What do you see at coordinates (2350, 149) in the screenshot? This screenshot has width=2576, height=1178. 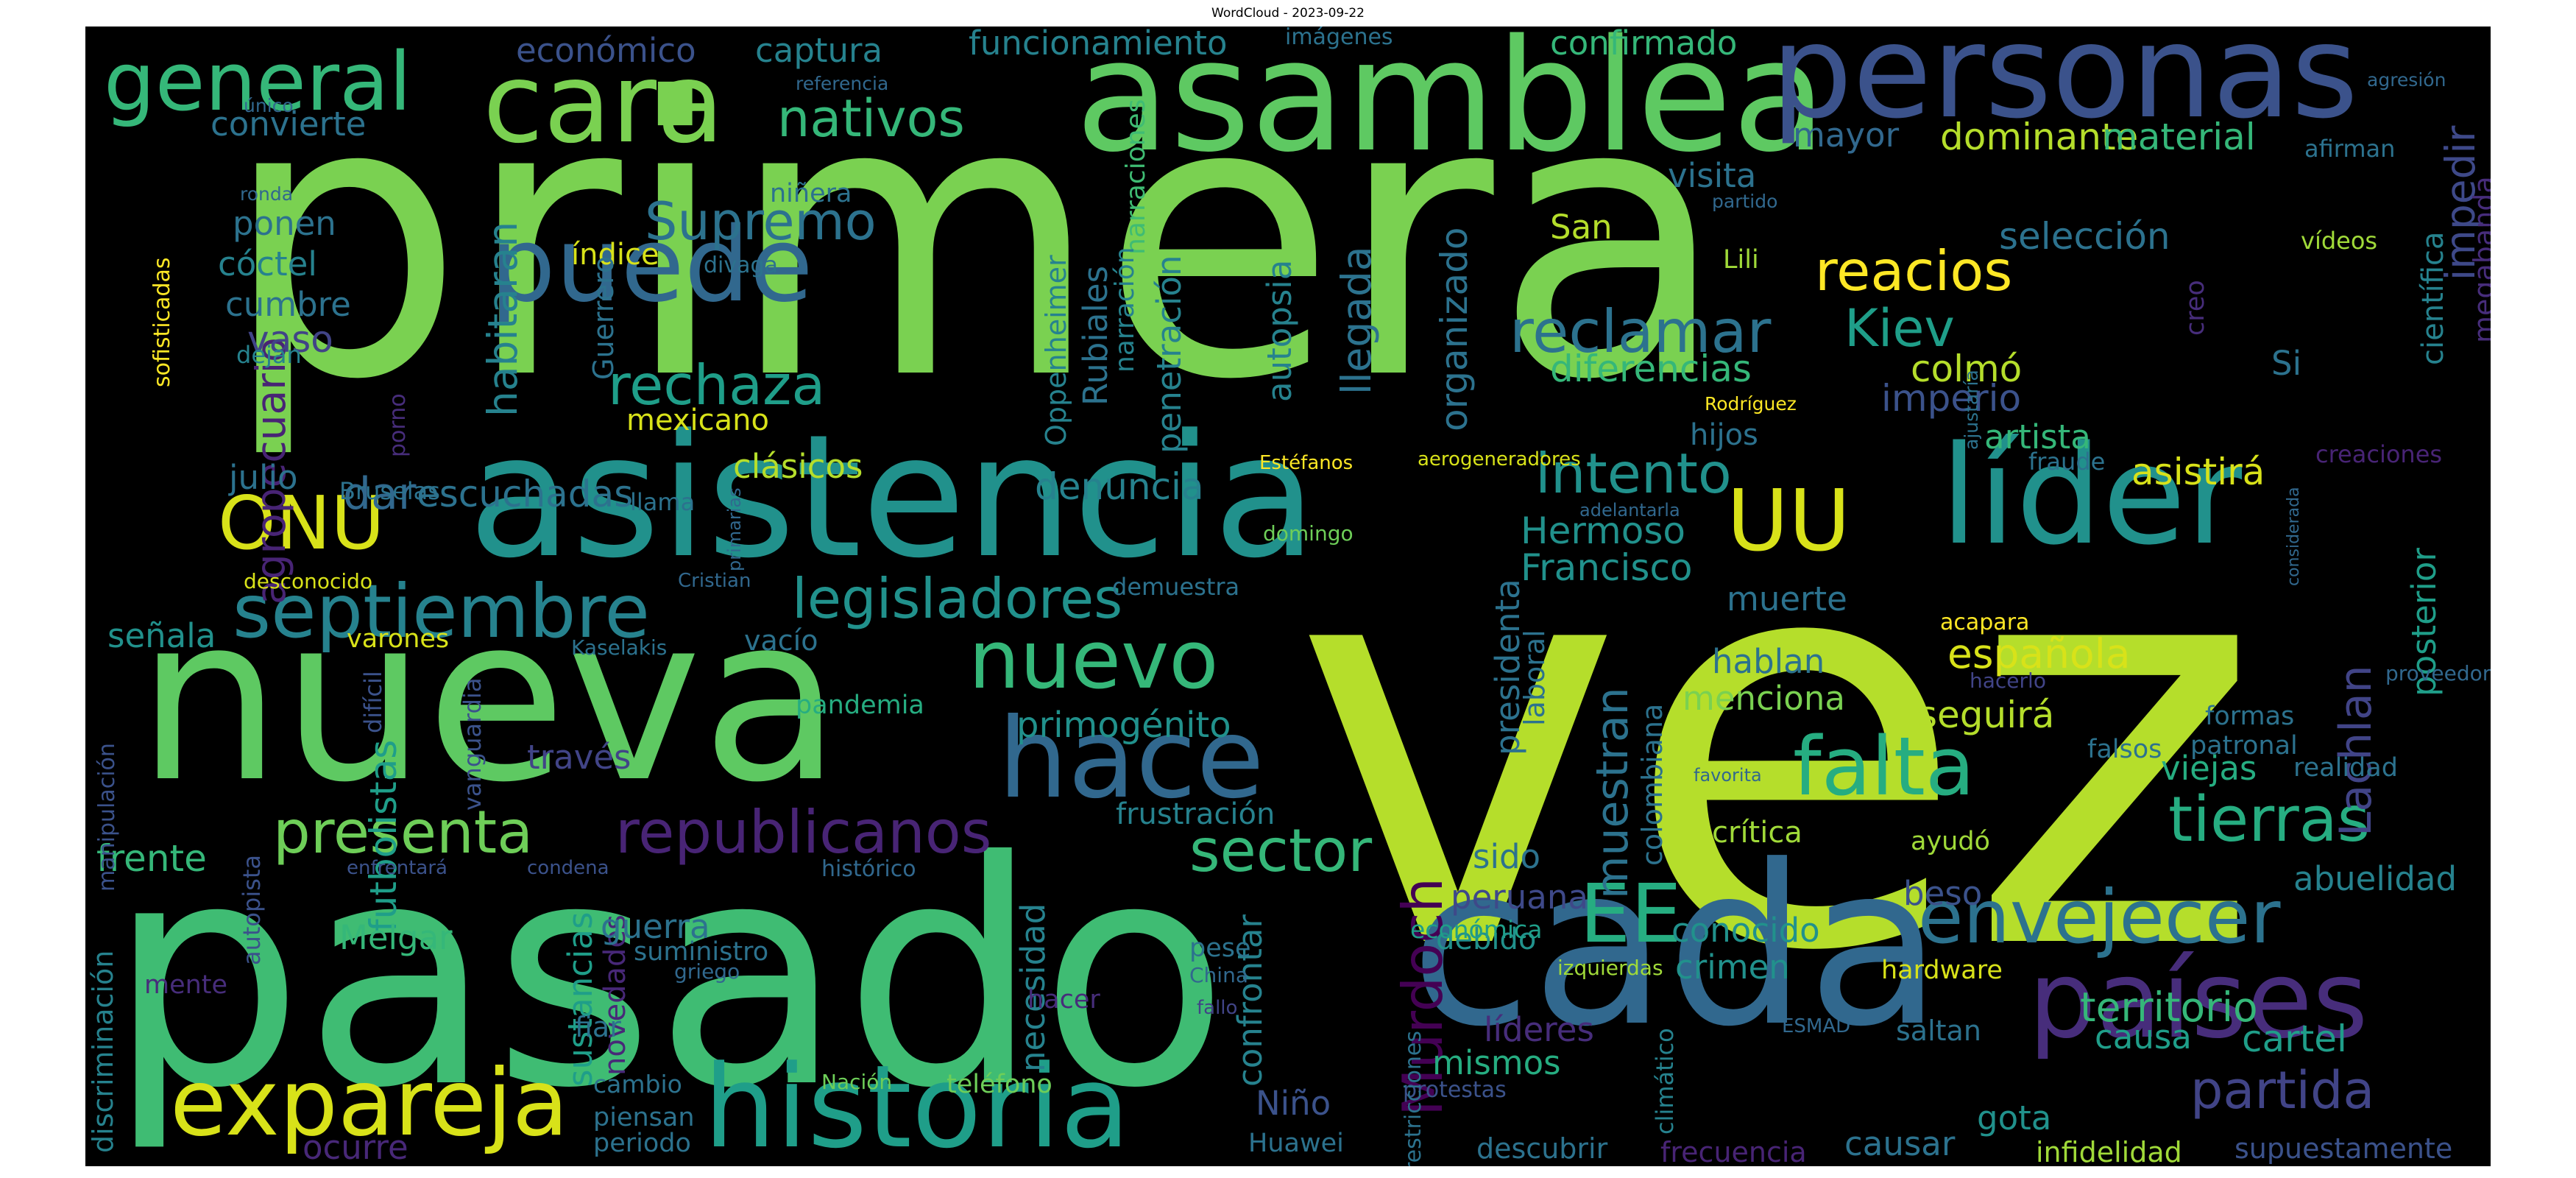 I see `word-afirman: afirman` at bounding box center [2350, 149].